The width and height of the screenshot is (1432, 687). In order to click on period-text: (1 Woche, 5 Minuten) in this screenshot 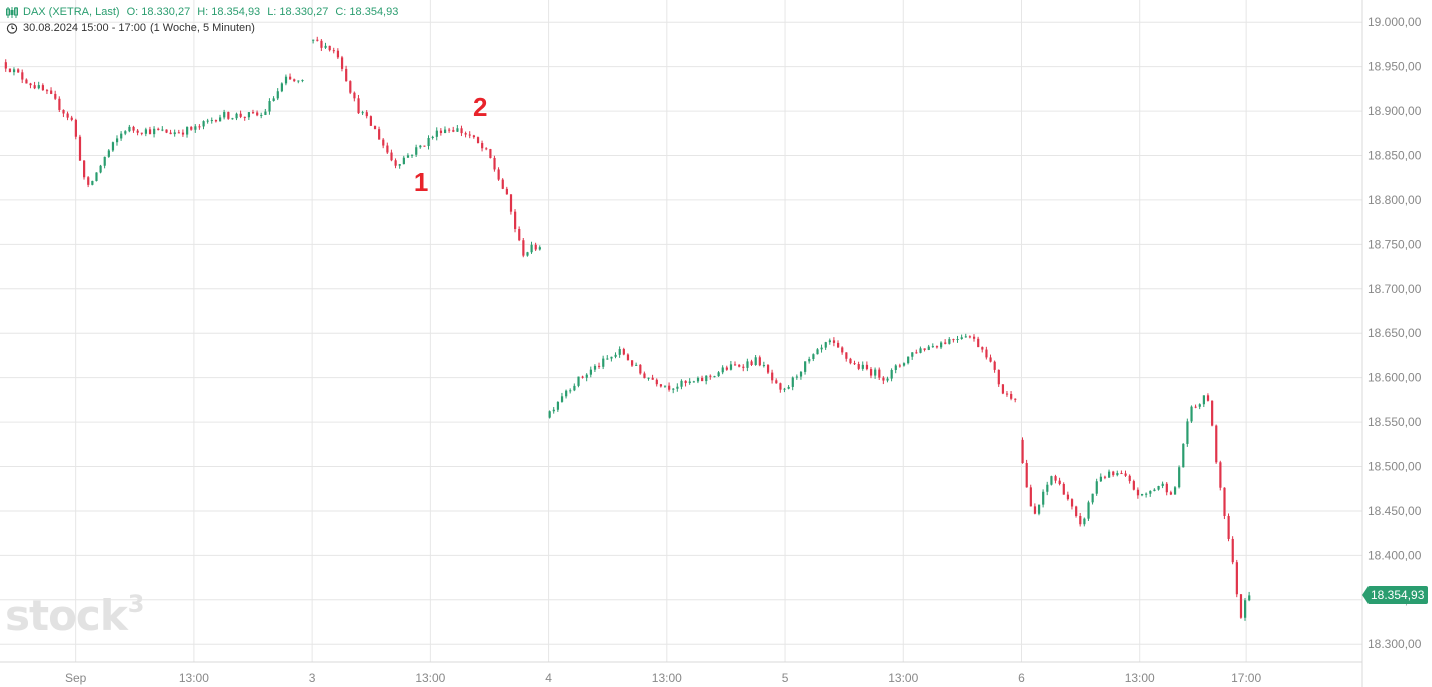, I will do `click(202, 28)`.